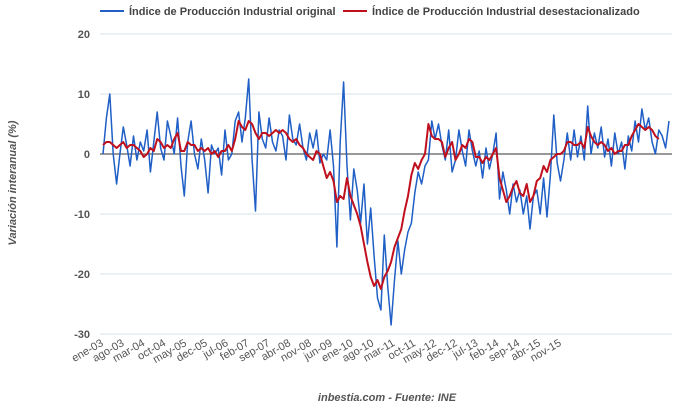 This screenshot has width=680, height=407. I want to click on y-tick-label: 0, so click(87, 155).